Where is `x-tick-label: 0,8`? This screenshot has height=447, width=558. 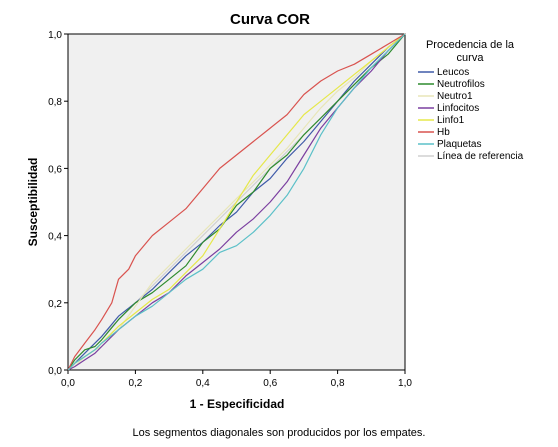 x-tick-label: 0,8 is located at coordinates (338, 383).